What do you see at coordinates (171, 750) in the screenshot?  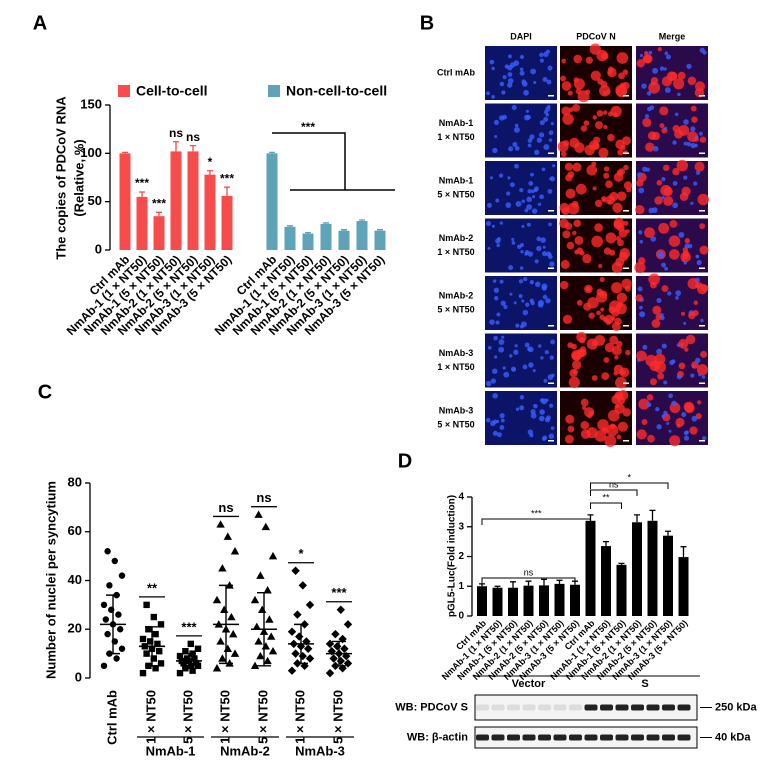 I see `group-label: NmAb-1` at bounding box center [171, 750].